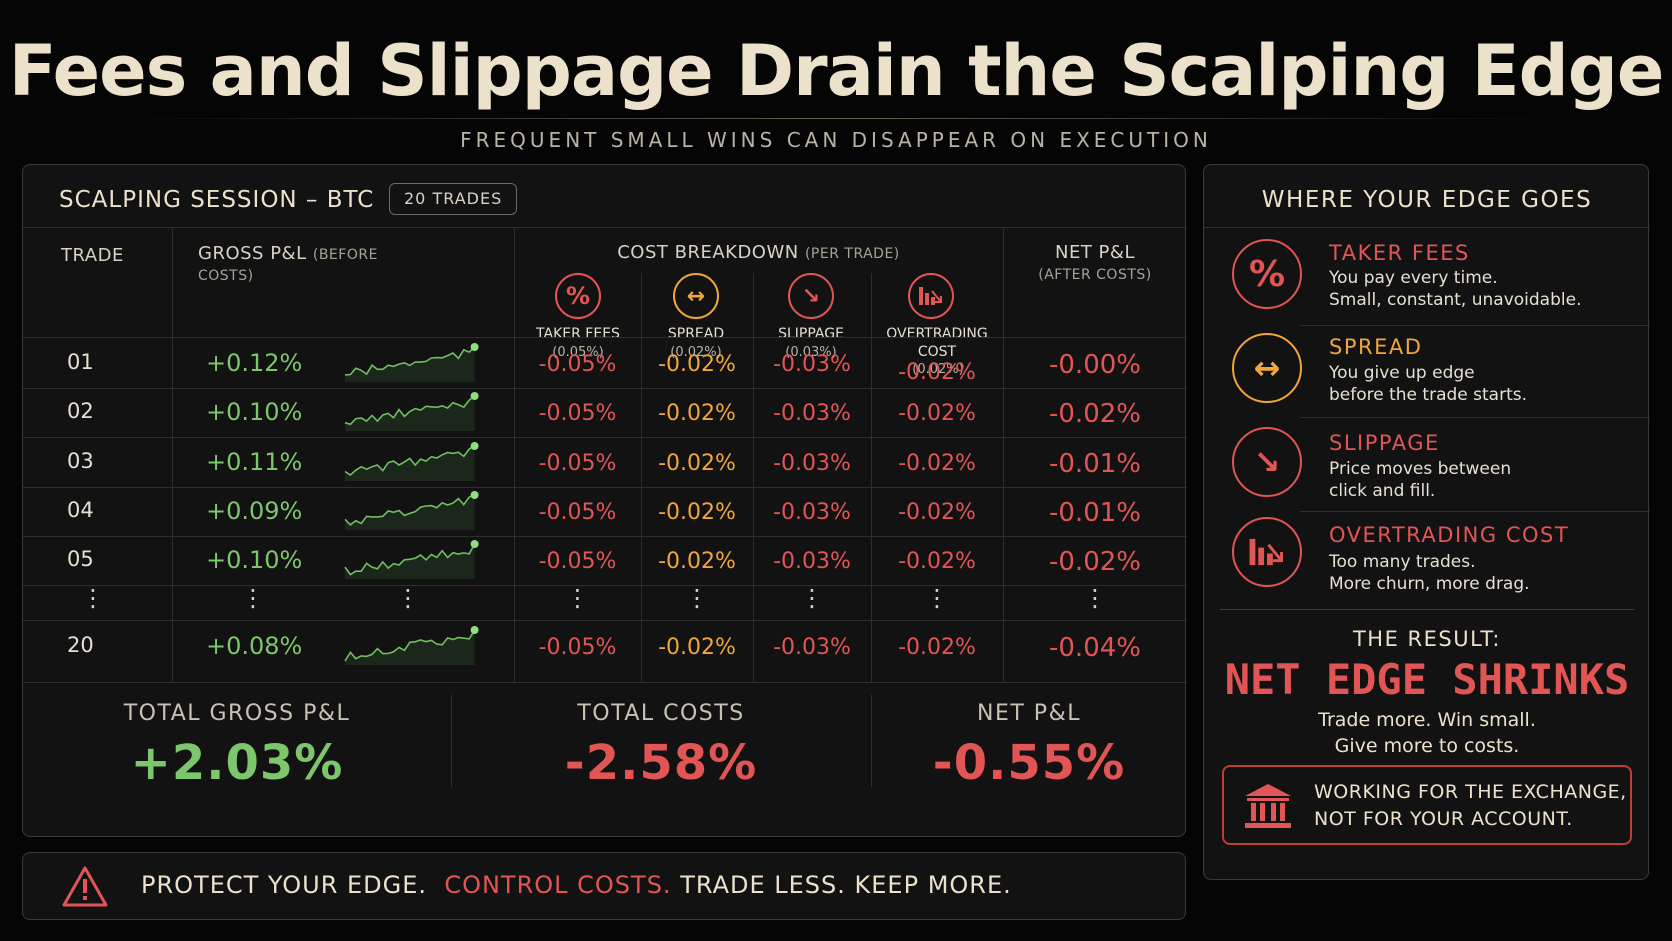  What do you see at coordinates (811, 334) in the screenshot?
I see `cost-col-label: SLIPPAGE` at bounding box center [811, 334].